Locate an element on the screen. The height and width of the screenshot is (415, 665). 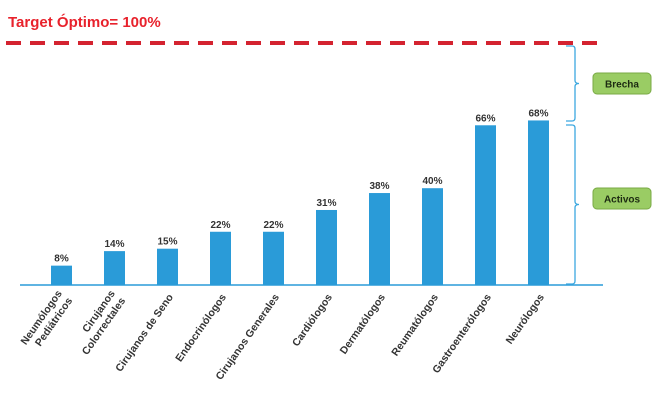
activos-label: Activos is located at coordinates (622, 200).